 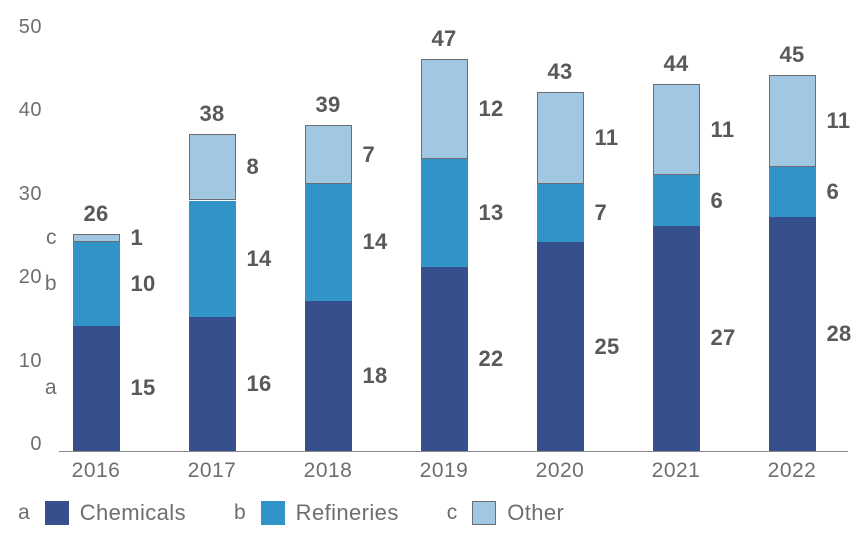 What do you see at coordinates (676, 470) in the screenshot?
I see `x-axis-category-label: 2021` at bounding box center [676, 470].